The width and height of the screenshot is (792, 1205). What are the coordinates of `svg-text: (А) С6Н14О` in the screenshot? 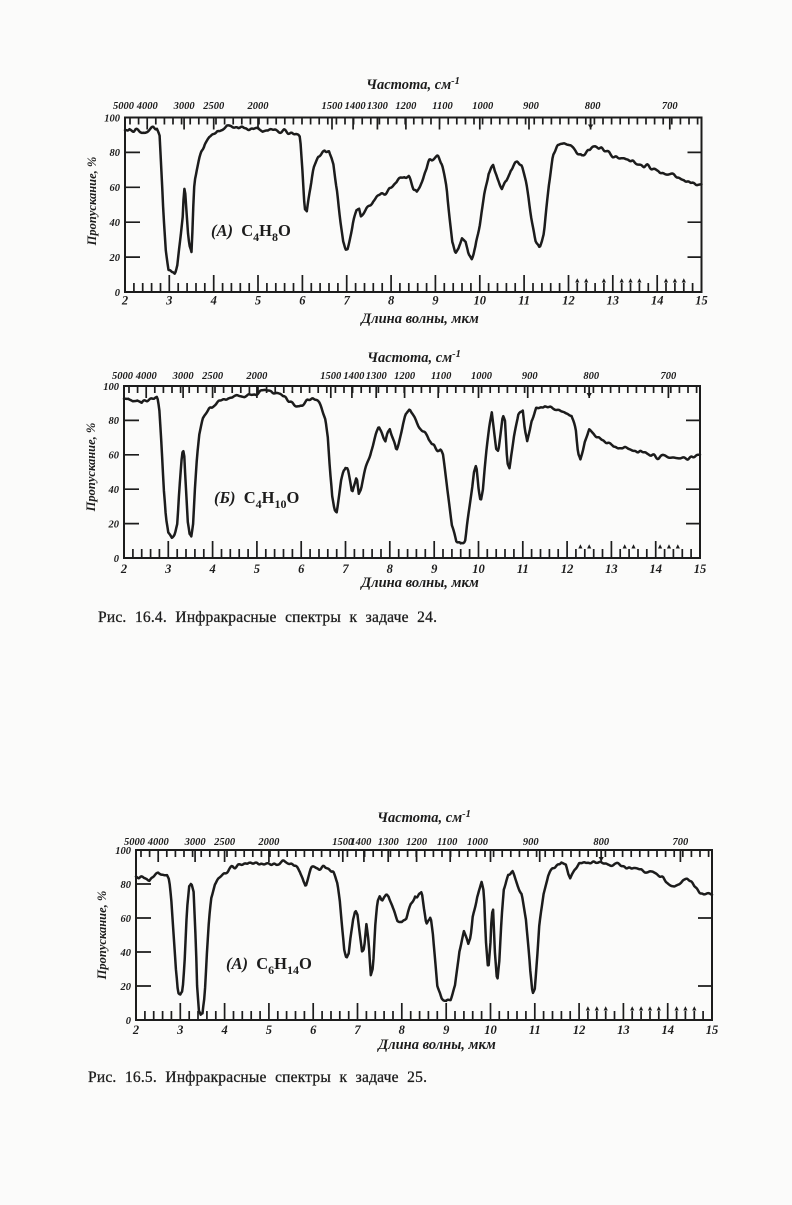 It's located at (269, 965).